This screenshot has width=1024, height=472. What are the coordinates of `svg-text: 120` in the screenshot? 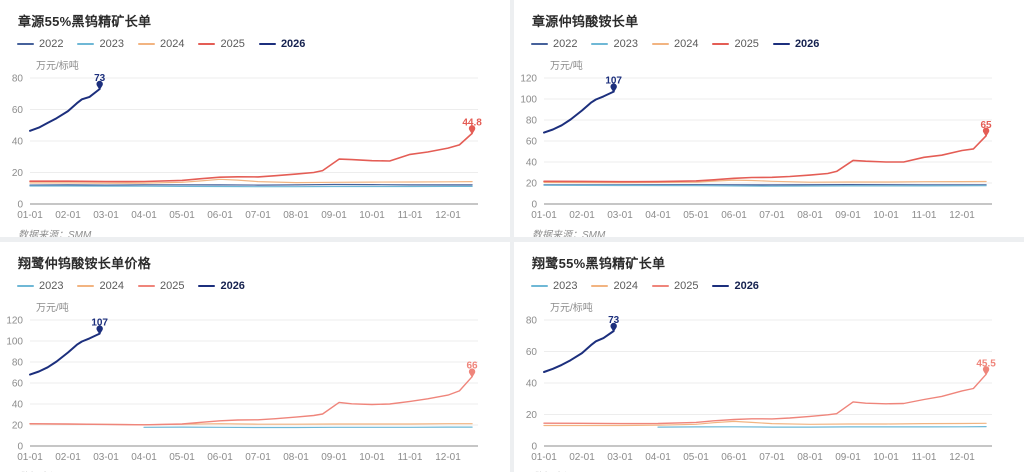 It's located at (14, 321).